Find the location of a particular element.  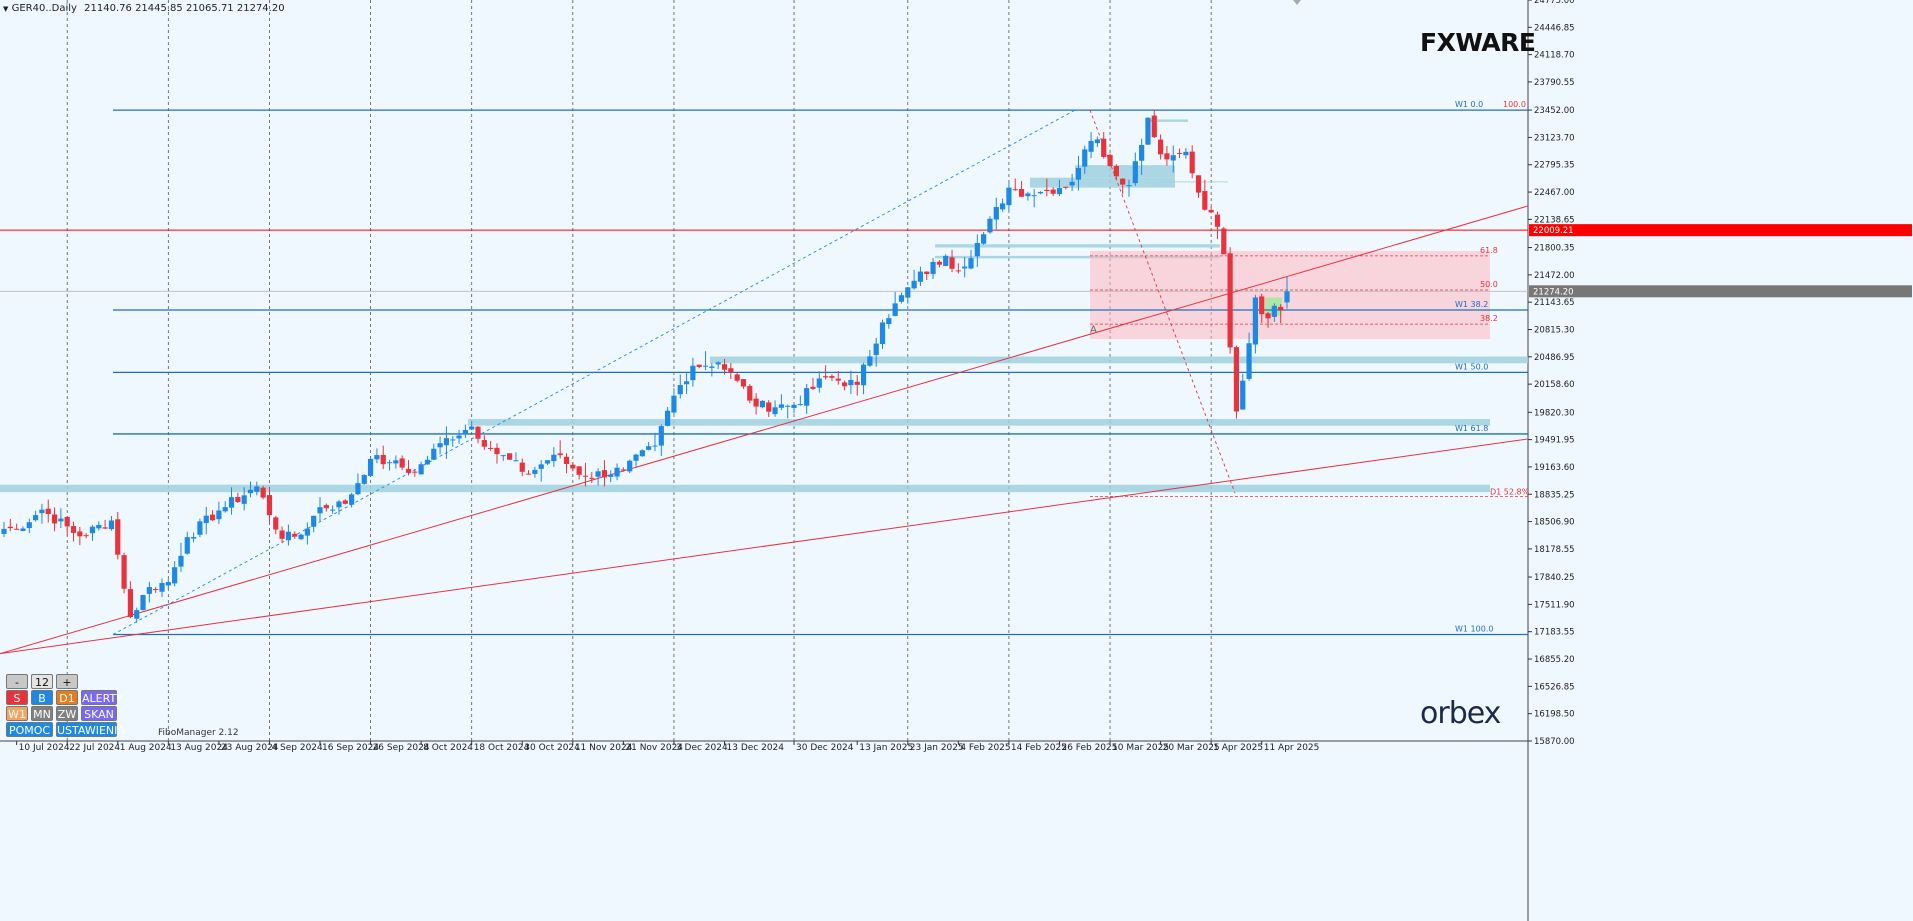

y-tick-label: 17183.55 is located at coordinates (1554, 633).